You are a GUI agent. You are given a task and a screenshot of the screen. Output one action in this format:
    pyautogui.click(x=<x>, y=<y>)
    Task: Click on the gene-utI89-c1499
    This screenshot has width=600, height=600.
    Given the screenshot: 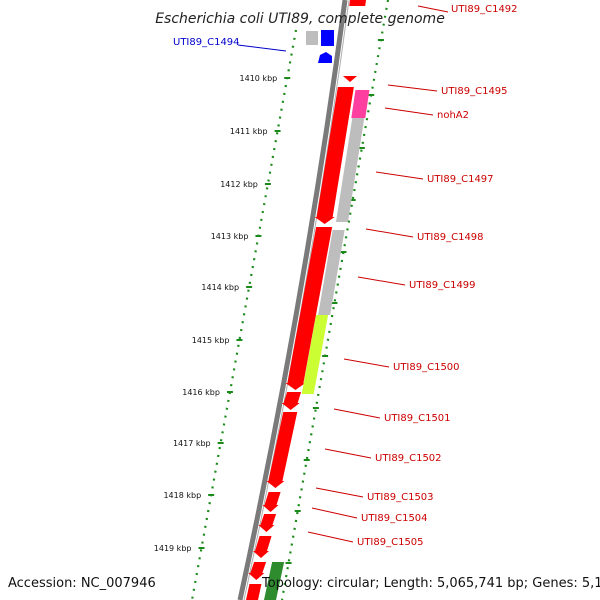 What is the action you would take?
    pyautogui.click(x=331, y=272)
    